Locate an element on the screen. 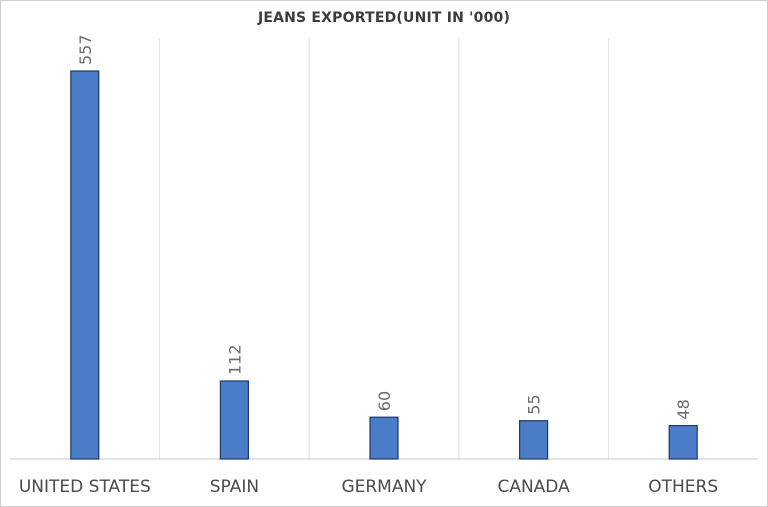  bar-canada is located at coordinates (533, 440).